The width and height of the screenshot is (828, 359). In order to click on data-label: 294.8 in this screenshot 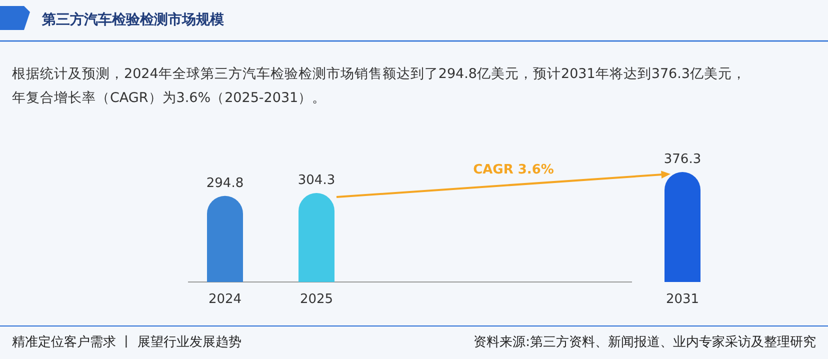, I will do `click(225, 183)`.